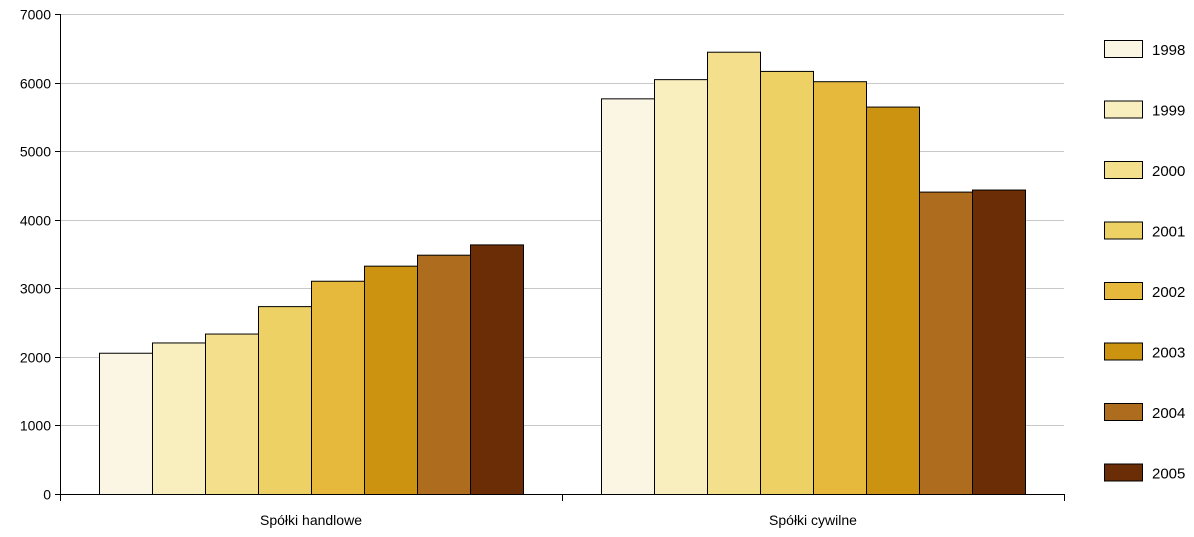 The width and height of the screenshot is (1194, 537). I want to click on legend-label: 2002, so click(1168, 292).